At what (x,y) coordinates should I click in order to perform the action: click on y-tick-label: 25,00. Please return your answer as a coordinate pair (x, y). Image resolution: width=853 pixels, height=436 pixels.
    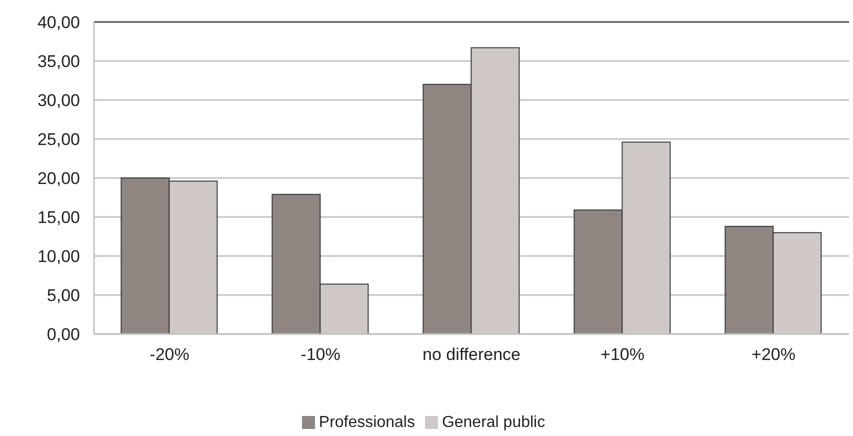
    Looking at the image, I should click on (58, 140).